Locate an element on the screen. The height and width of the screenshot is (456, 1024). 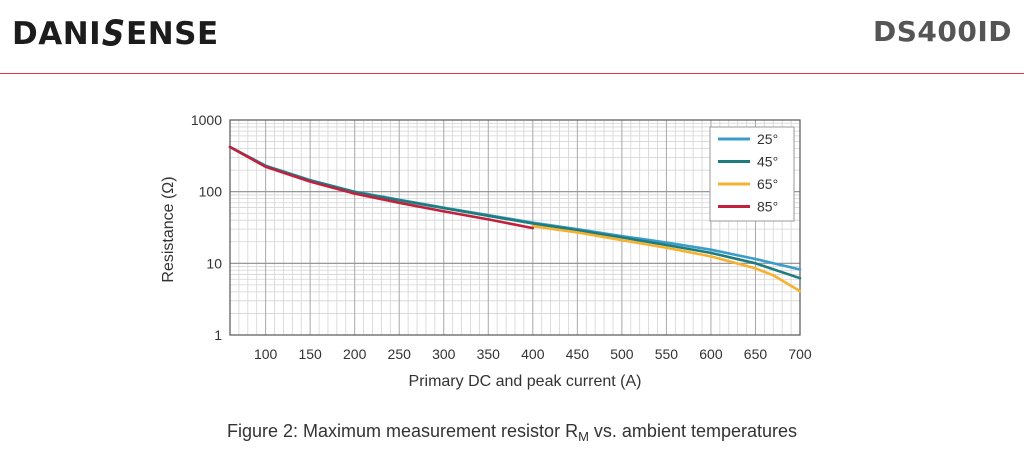
product-code: DS400ID is located at coordinates (942, 31).